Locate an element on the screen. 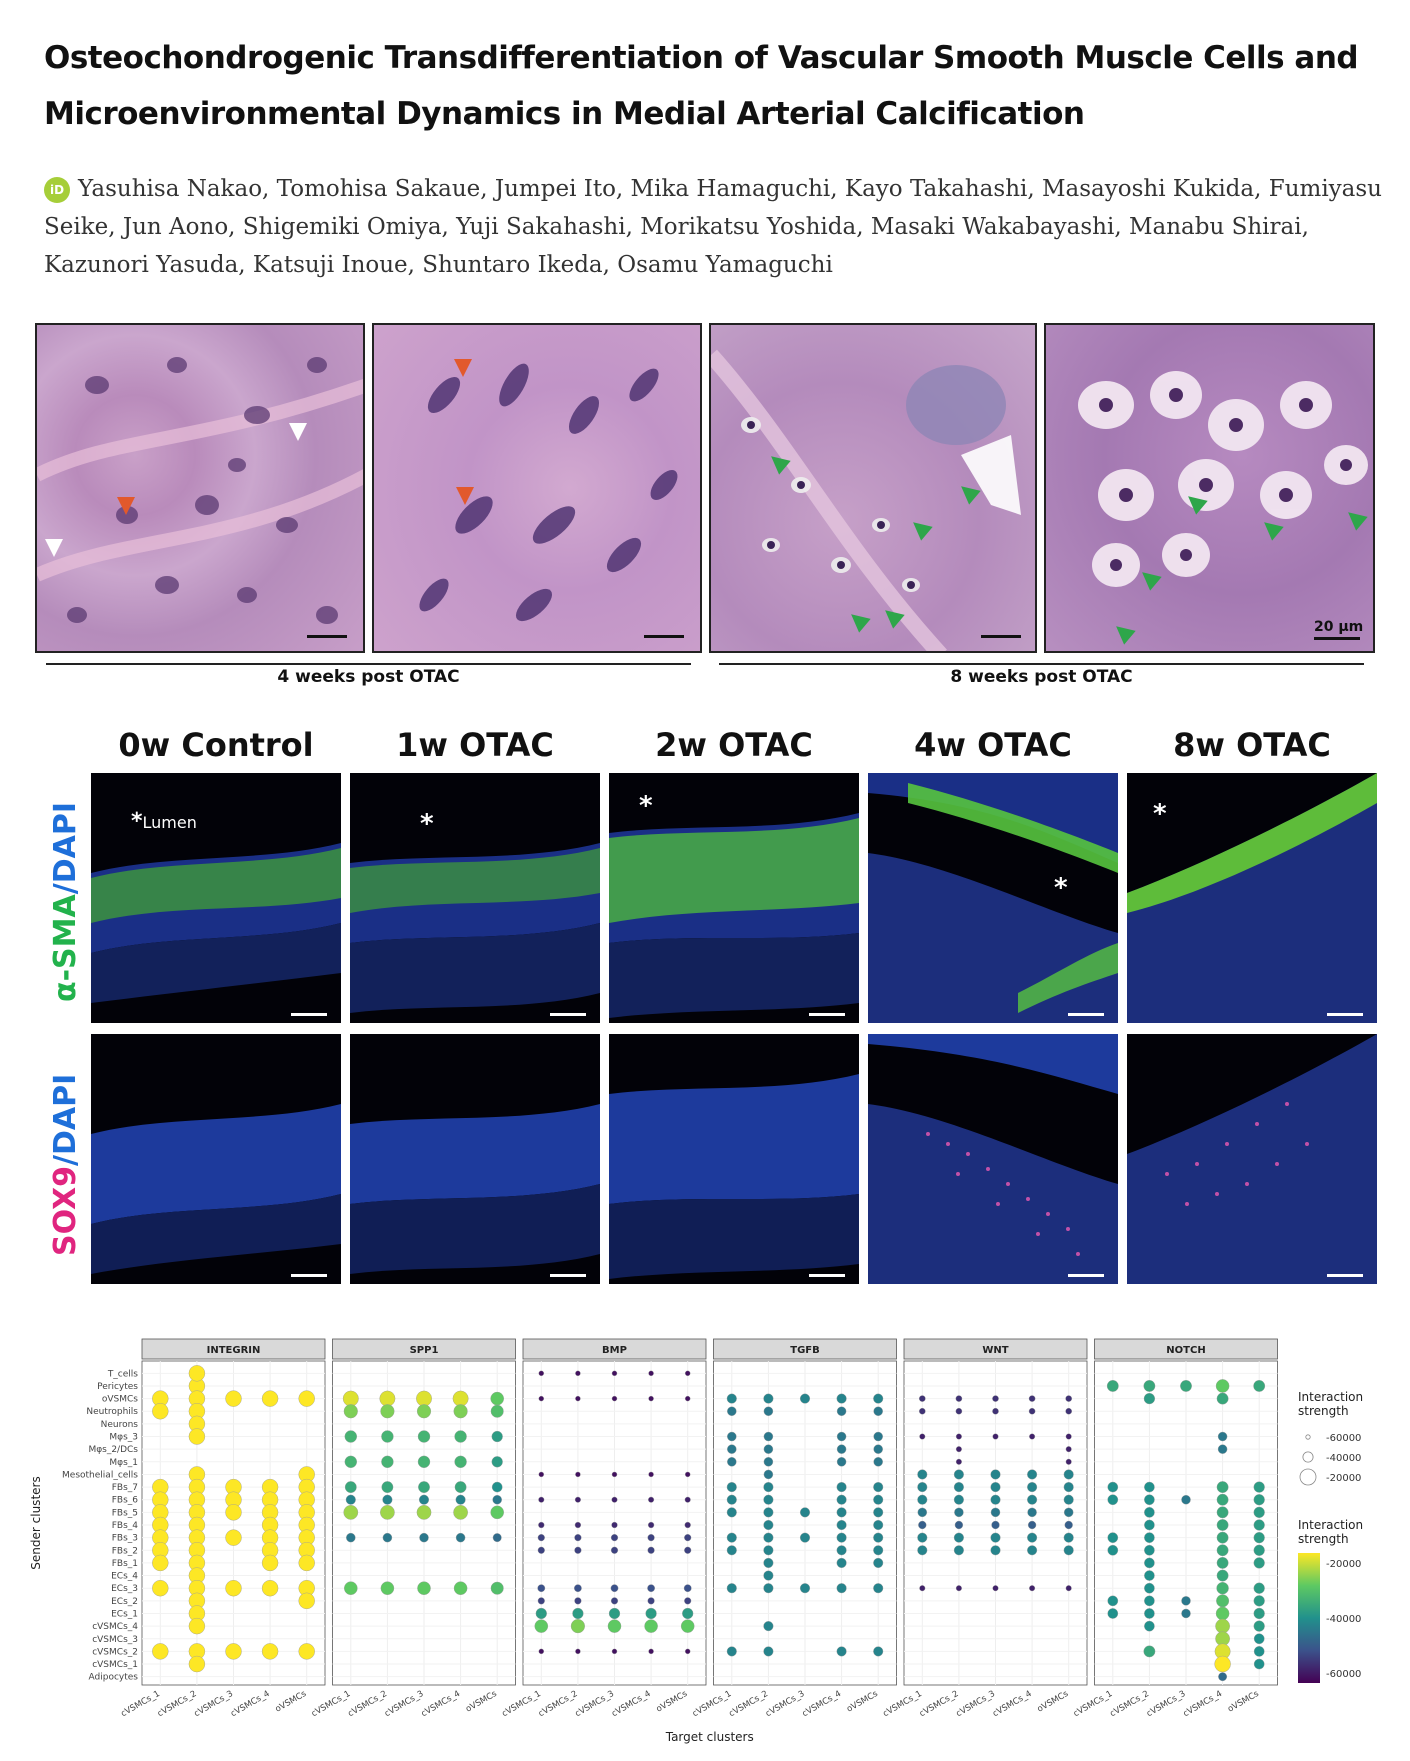  y-tick-label: cVSMCs_4 is located at coordinates (115, 1627).